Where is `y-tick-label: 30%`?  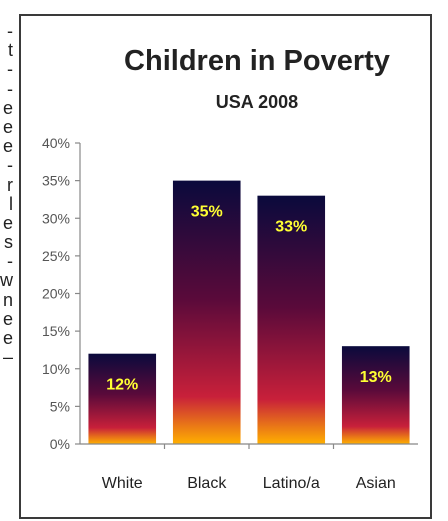
y-tick-label: 30% is located at coordinates (56, 218).